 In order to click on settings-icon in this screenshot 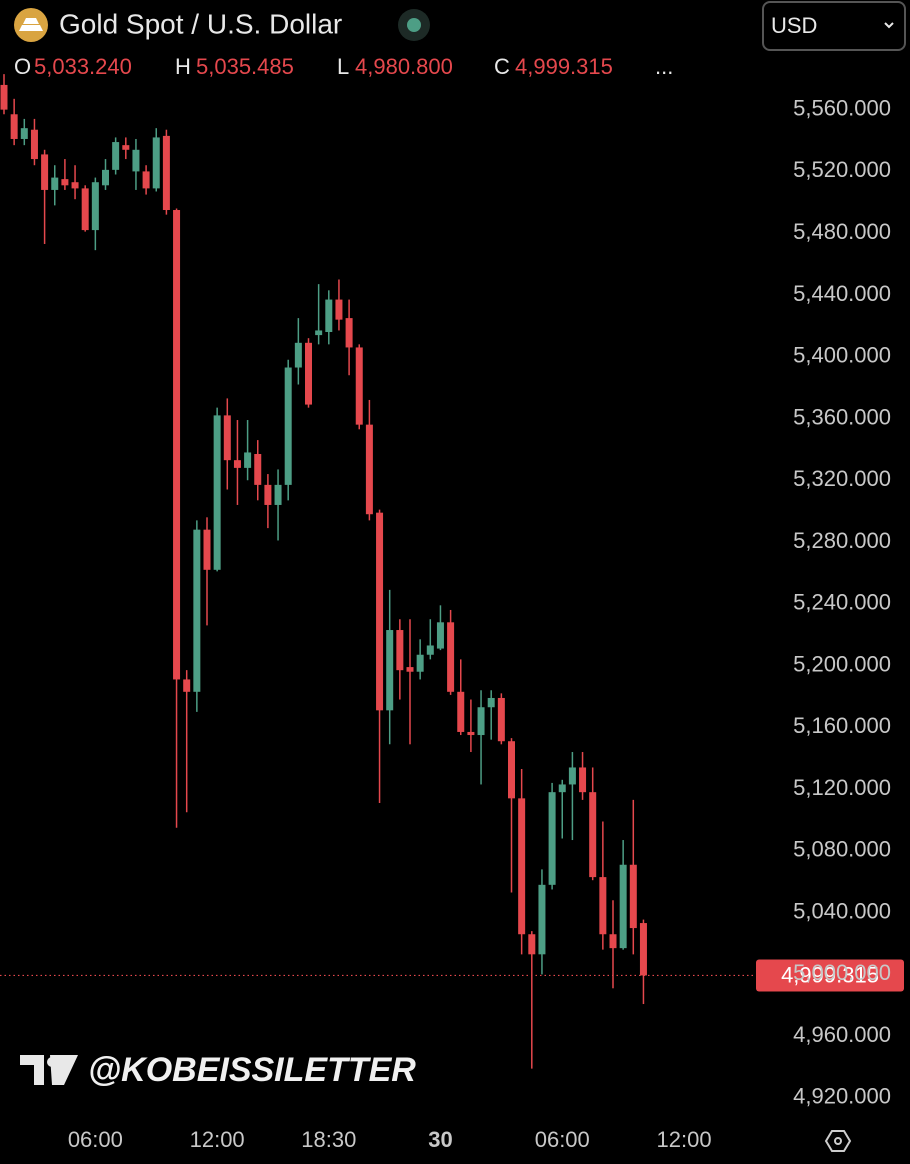, I will do `click(838, 1141)`.